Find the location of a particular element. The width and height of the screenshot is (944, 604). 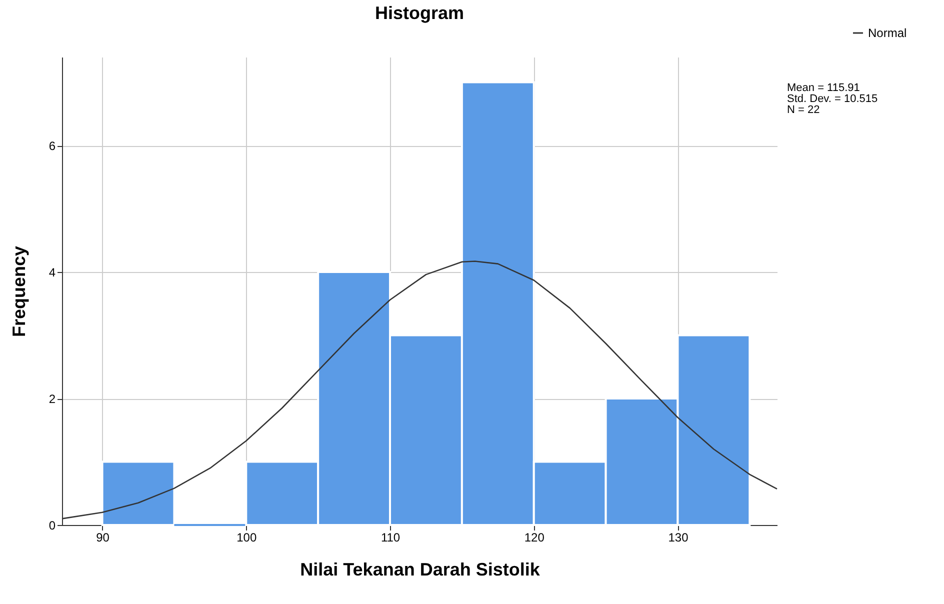

x-tick-label: 120 is located at coordinates (534, 537).